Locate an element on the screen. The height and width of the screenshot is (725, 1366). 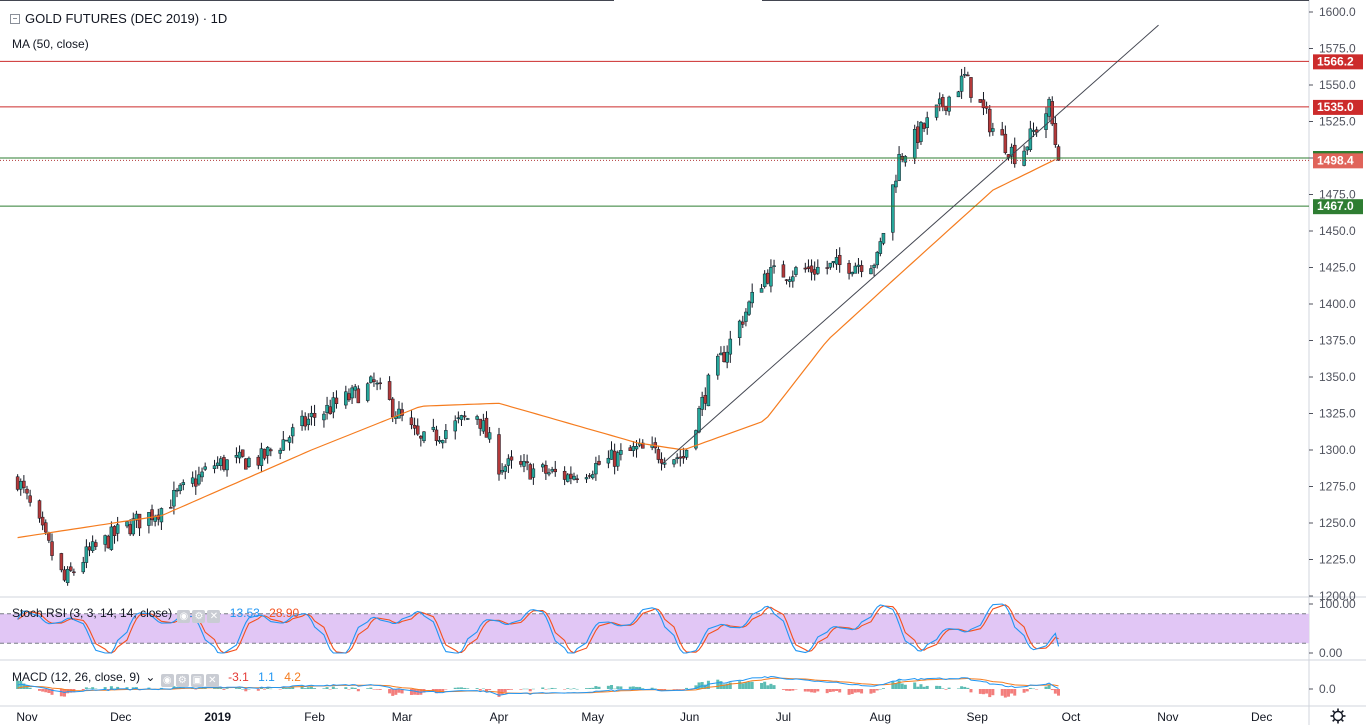
price-tick-label: 1425.0 is located at coordinates (1337, 268).